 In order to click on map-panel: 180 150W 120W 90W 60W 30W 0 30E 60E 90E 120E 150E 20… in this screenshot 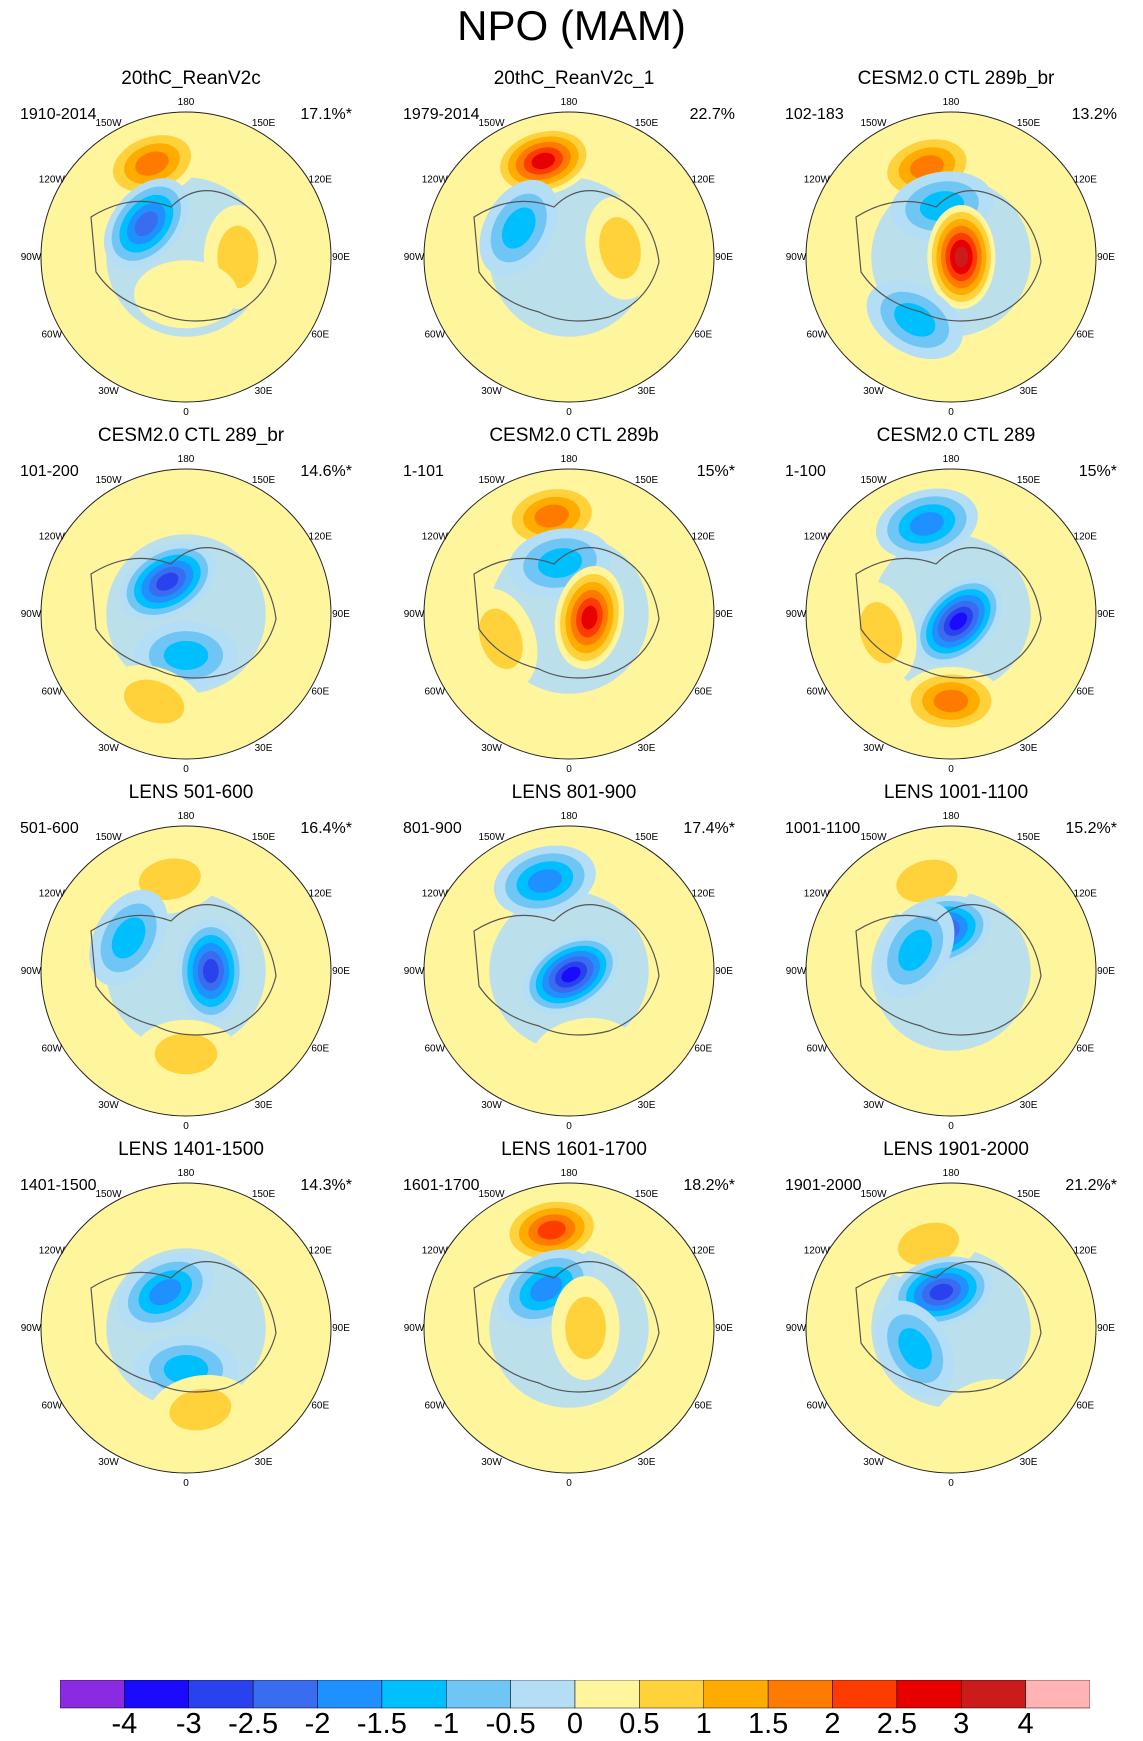, I will do `click(574, 266)`.